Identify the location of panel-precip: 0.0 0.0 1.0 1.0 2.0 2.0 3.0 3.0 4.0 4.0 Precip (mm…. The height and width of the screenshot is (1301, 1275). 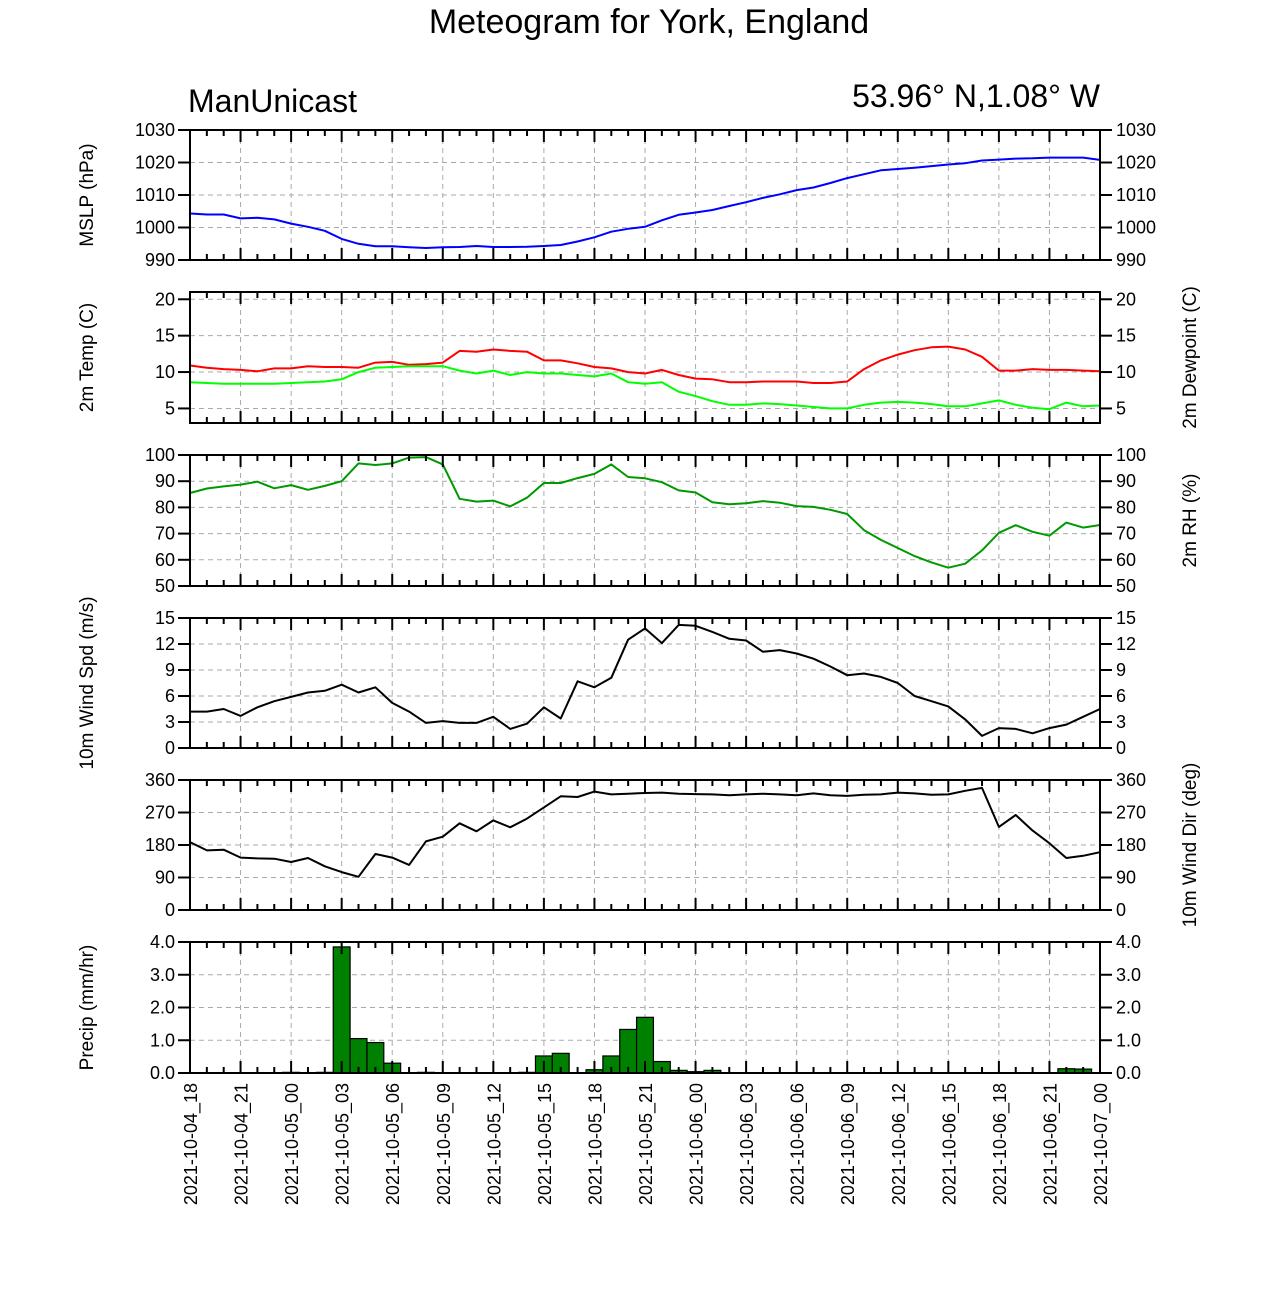
(609, 1007).